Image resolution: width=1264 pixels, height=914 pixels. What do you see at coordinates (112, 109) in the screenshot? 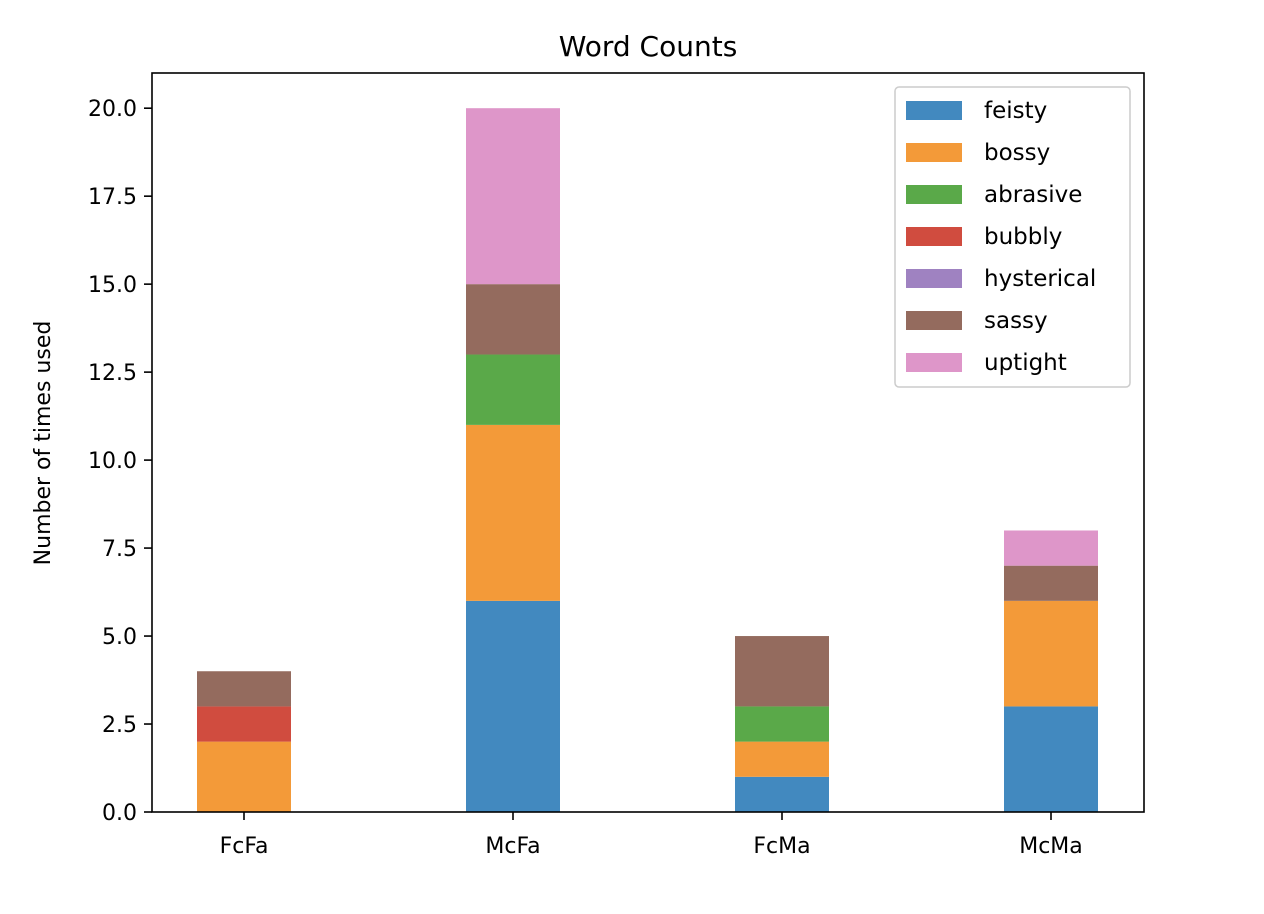
I see `y-tick-label: 20.0` at bounding box center [112, 109].